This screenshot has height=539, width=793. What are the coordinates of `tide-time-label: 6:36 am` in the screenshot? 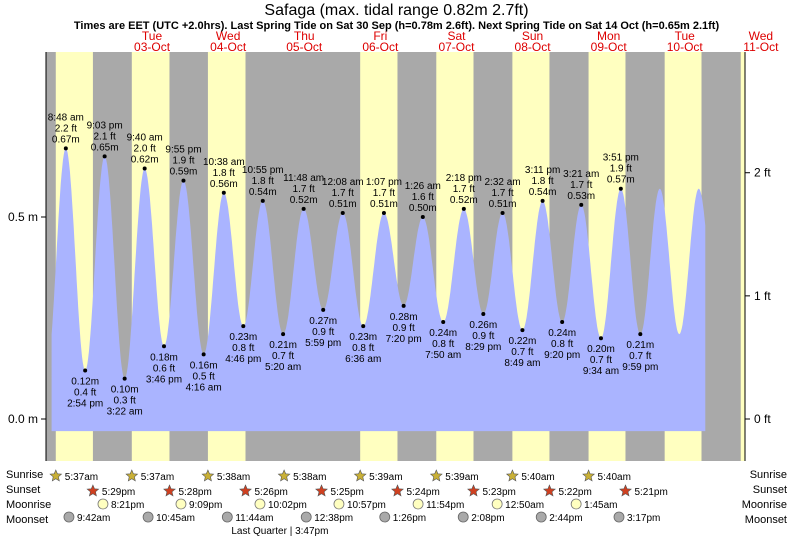 It's located at (363, 359).